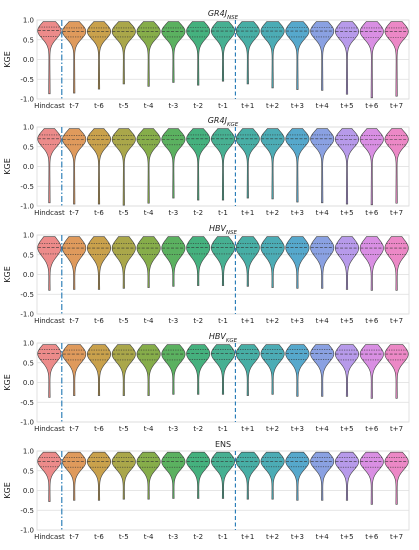 The height and width of the screenshot is (550, 419). I want to click on y-tick-label: 0.5, so click(28, 147).